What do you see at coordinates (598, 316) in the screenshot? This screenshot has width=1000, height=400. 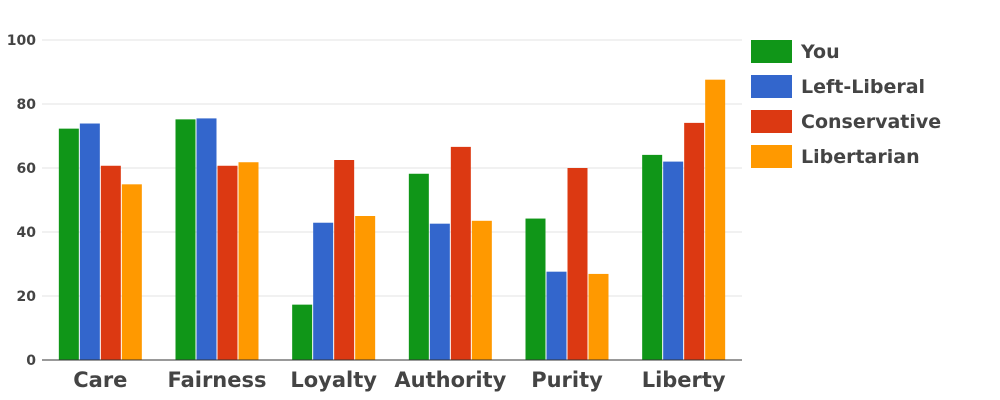 I see `bar-purity-libertarian` at bounding box center [598, 316].